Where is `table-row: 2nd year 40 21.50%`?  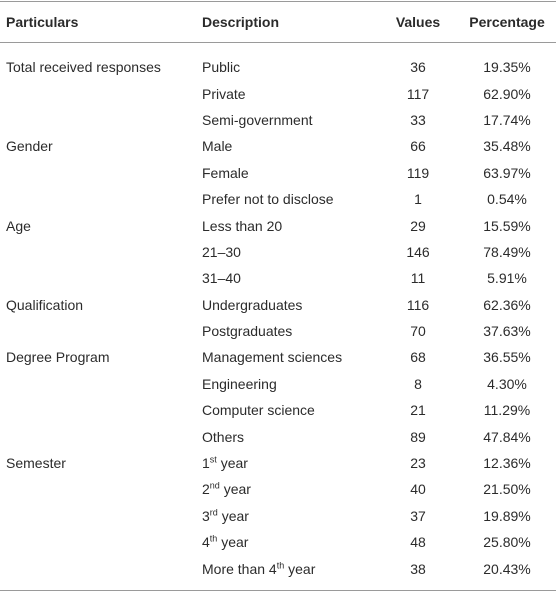
table-row: 2nd year 40 21.50% is located at coordinates (278, 489).